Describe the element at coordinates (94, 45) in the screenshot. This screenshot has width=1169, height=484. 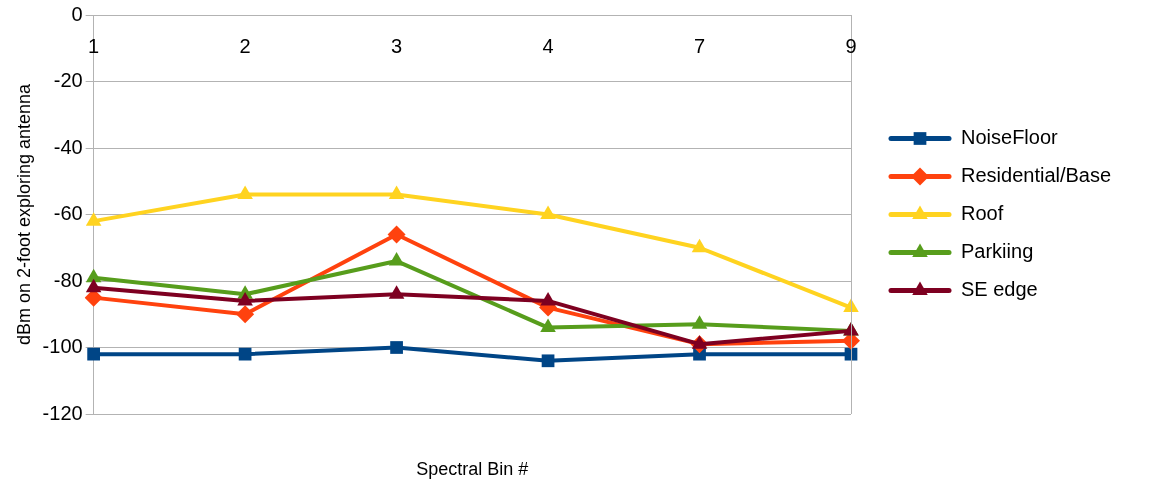
I see `x-tick-label: 1` at that location.